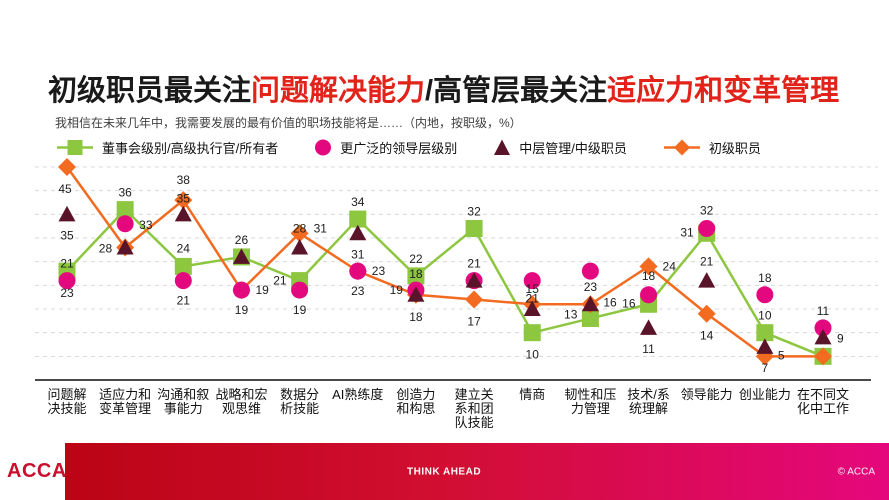  I want to click on category-label: 在不同文化中工作, so click(823, 401).